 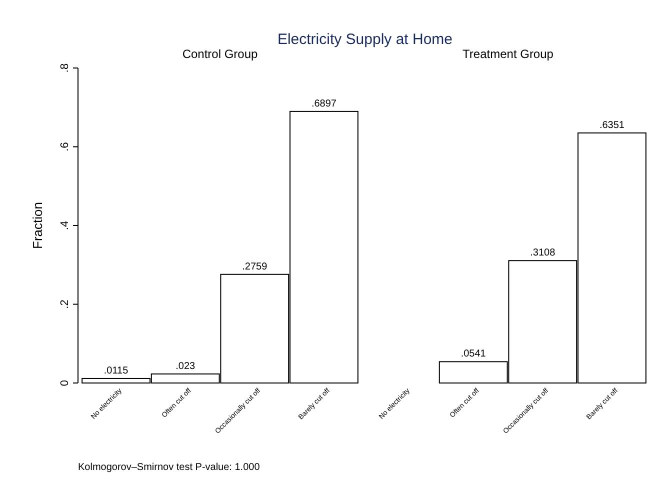 What do you see at coordinates (65, 225) in the screenshot?
I see `y-tick-label: .4` at bounding box center [65, 225].